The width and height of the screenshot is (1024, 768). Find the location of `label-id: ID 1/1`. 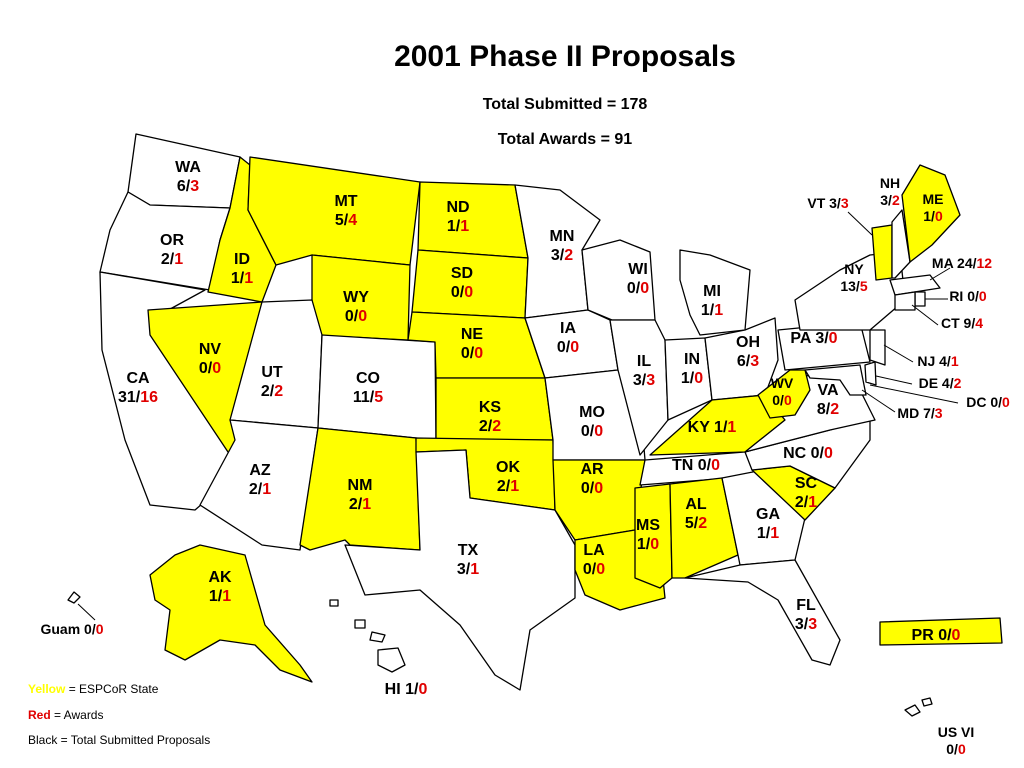

label-id: ID 1/1 is located at coordinates (242, 269).